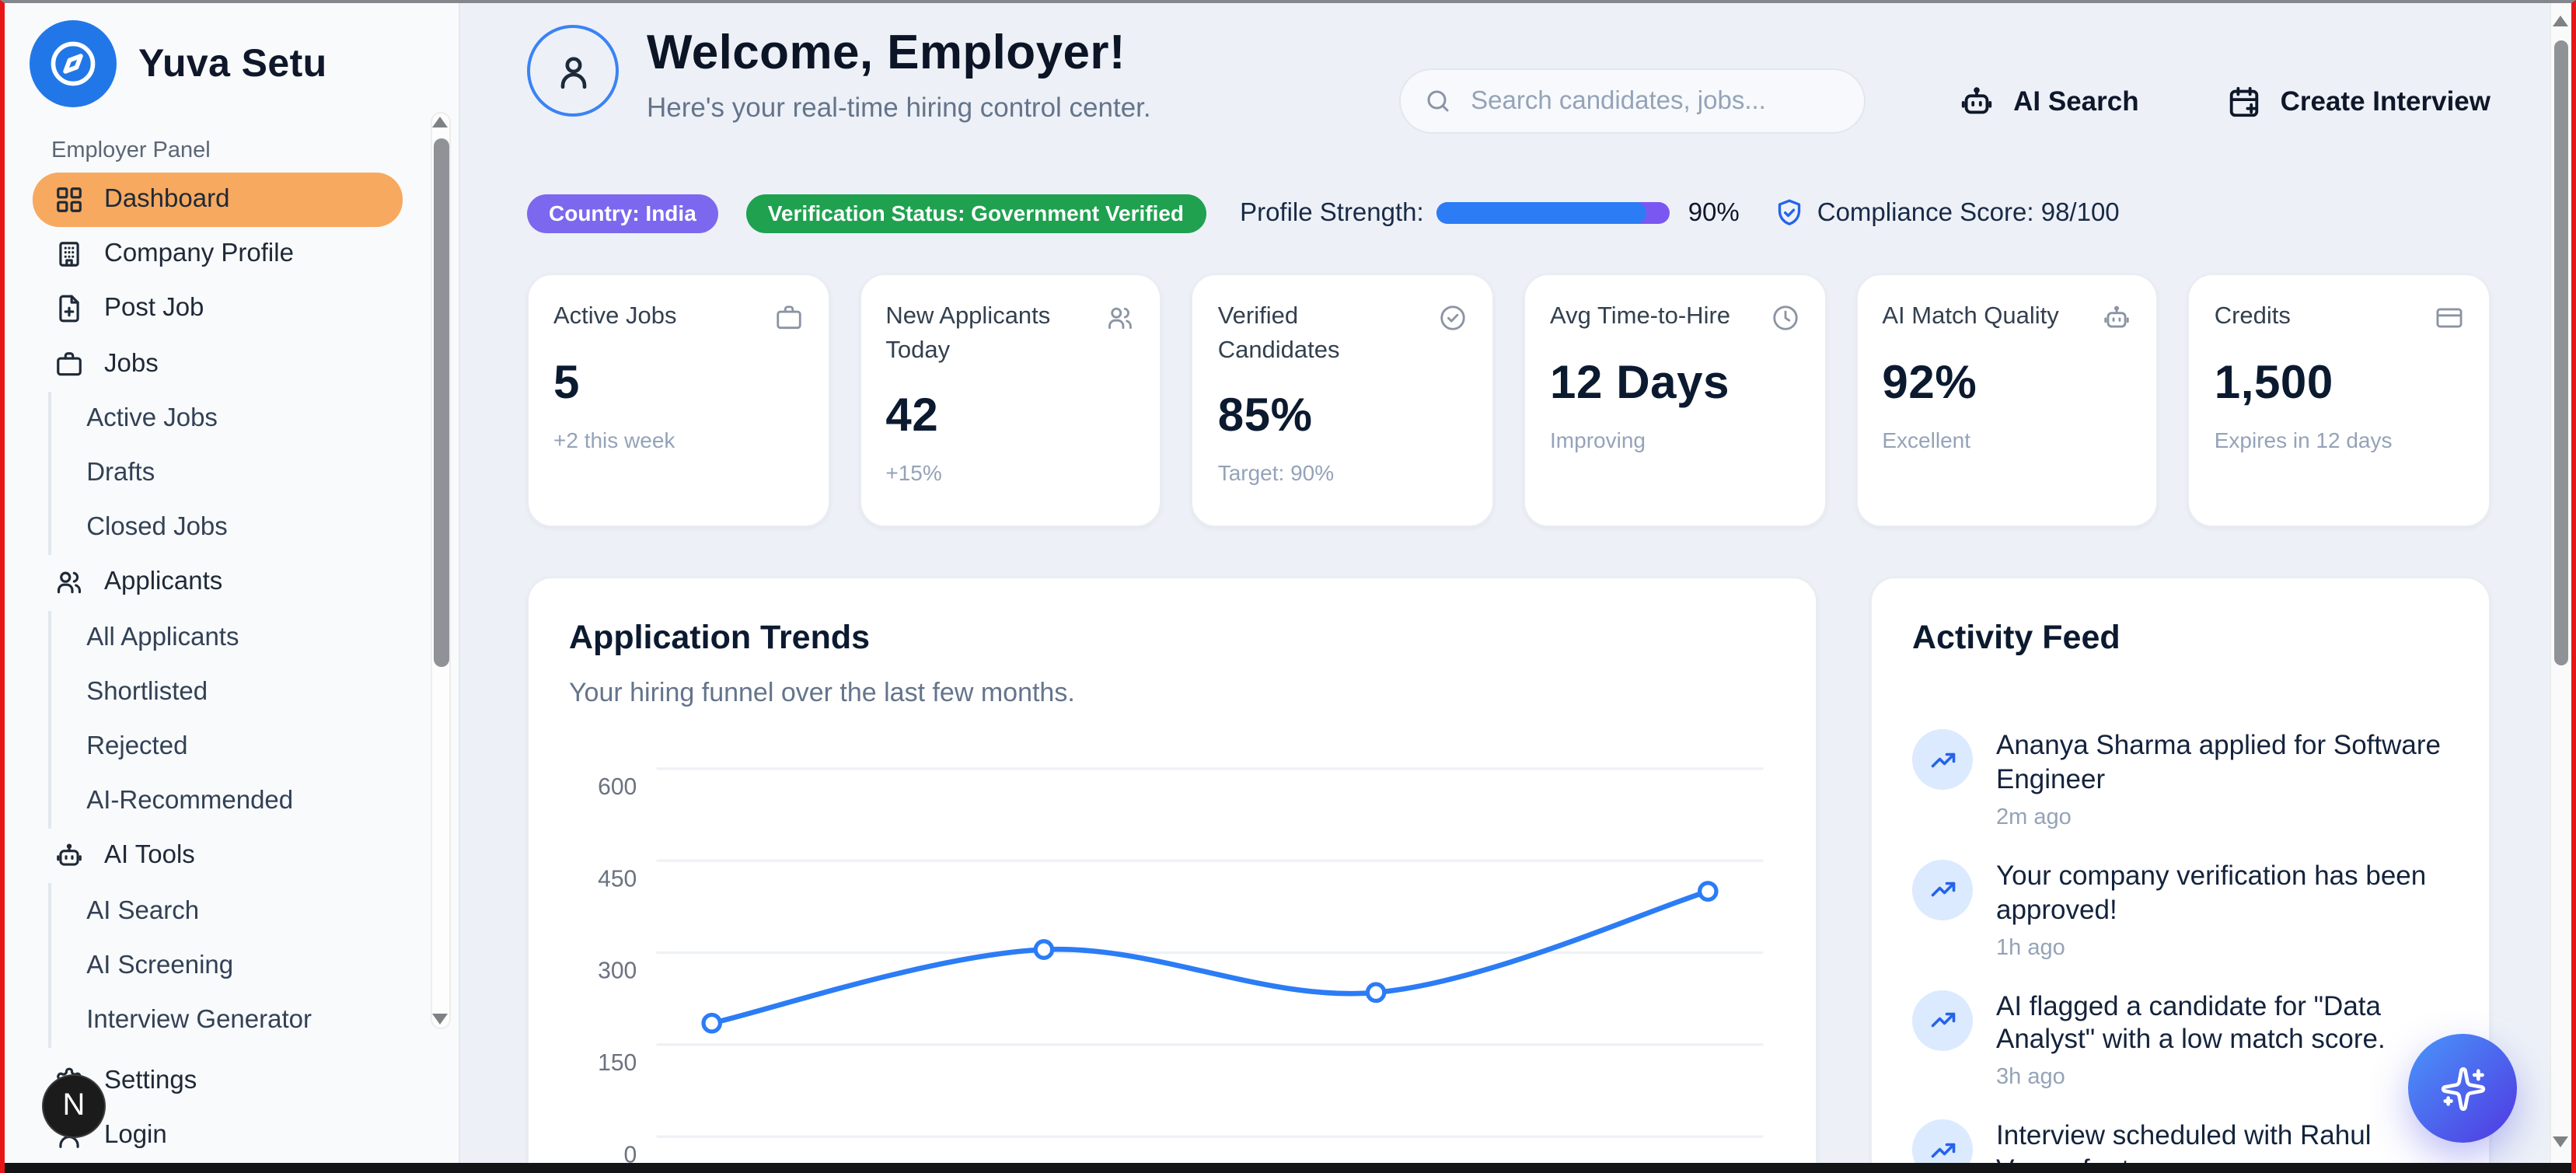 The image size is (2576, 1173). What do you see at coordinates (887, 52) in the screenshot?
I see `page-title: Welcome, Employer!` at bounding box center [887, 52].